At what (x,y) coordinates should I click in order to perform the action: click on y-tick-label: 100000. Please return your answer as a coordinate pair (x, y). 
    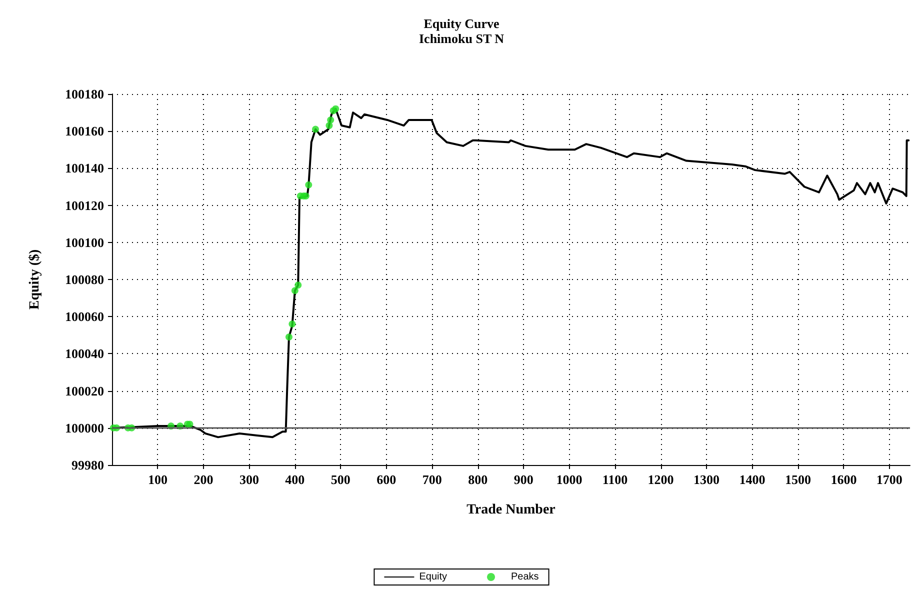
    Looking at the image, I should click on (84, 428).